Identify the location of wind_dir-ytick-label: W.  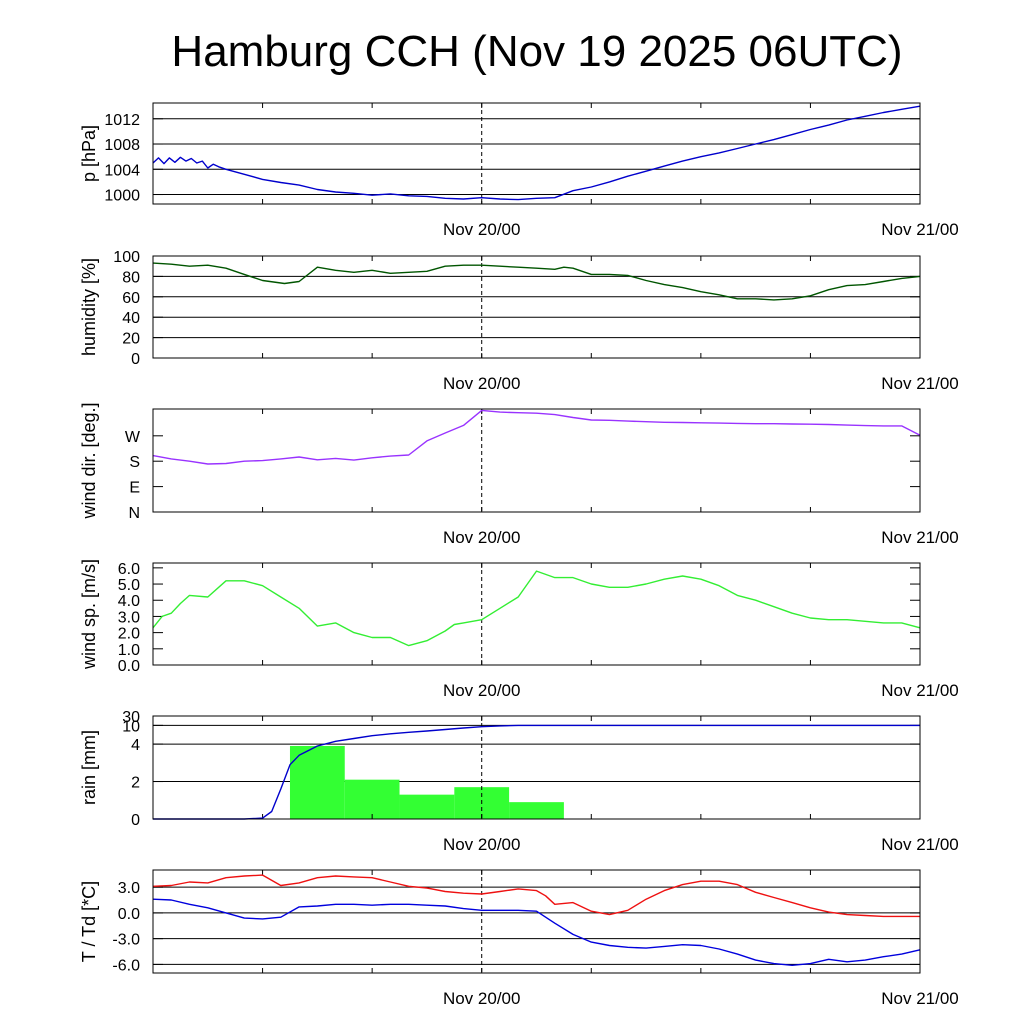
(133, 437).